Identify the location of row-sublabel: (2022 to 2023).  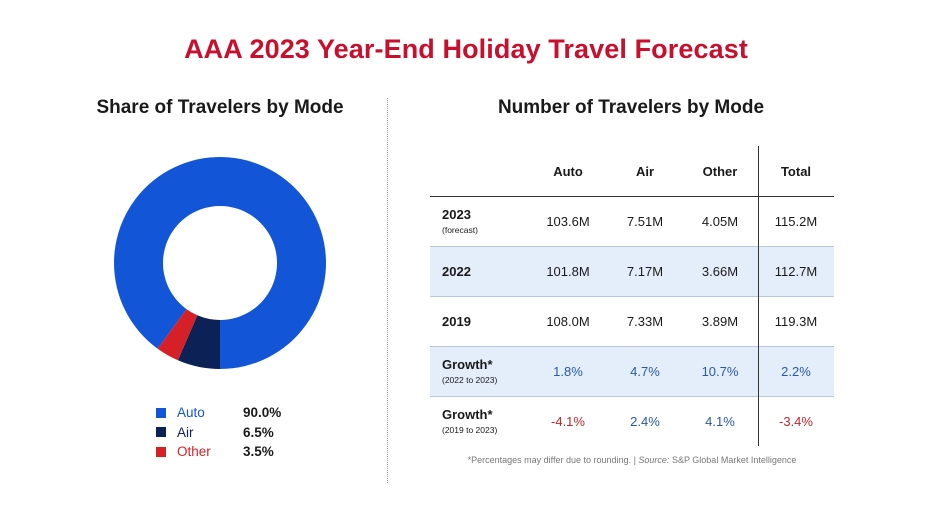
(470, 380).